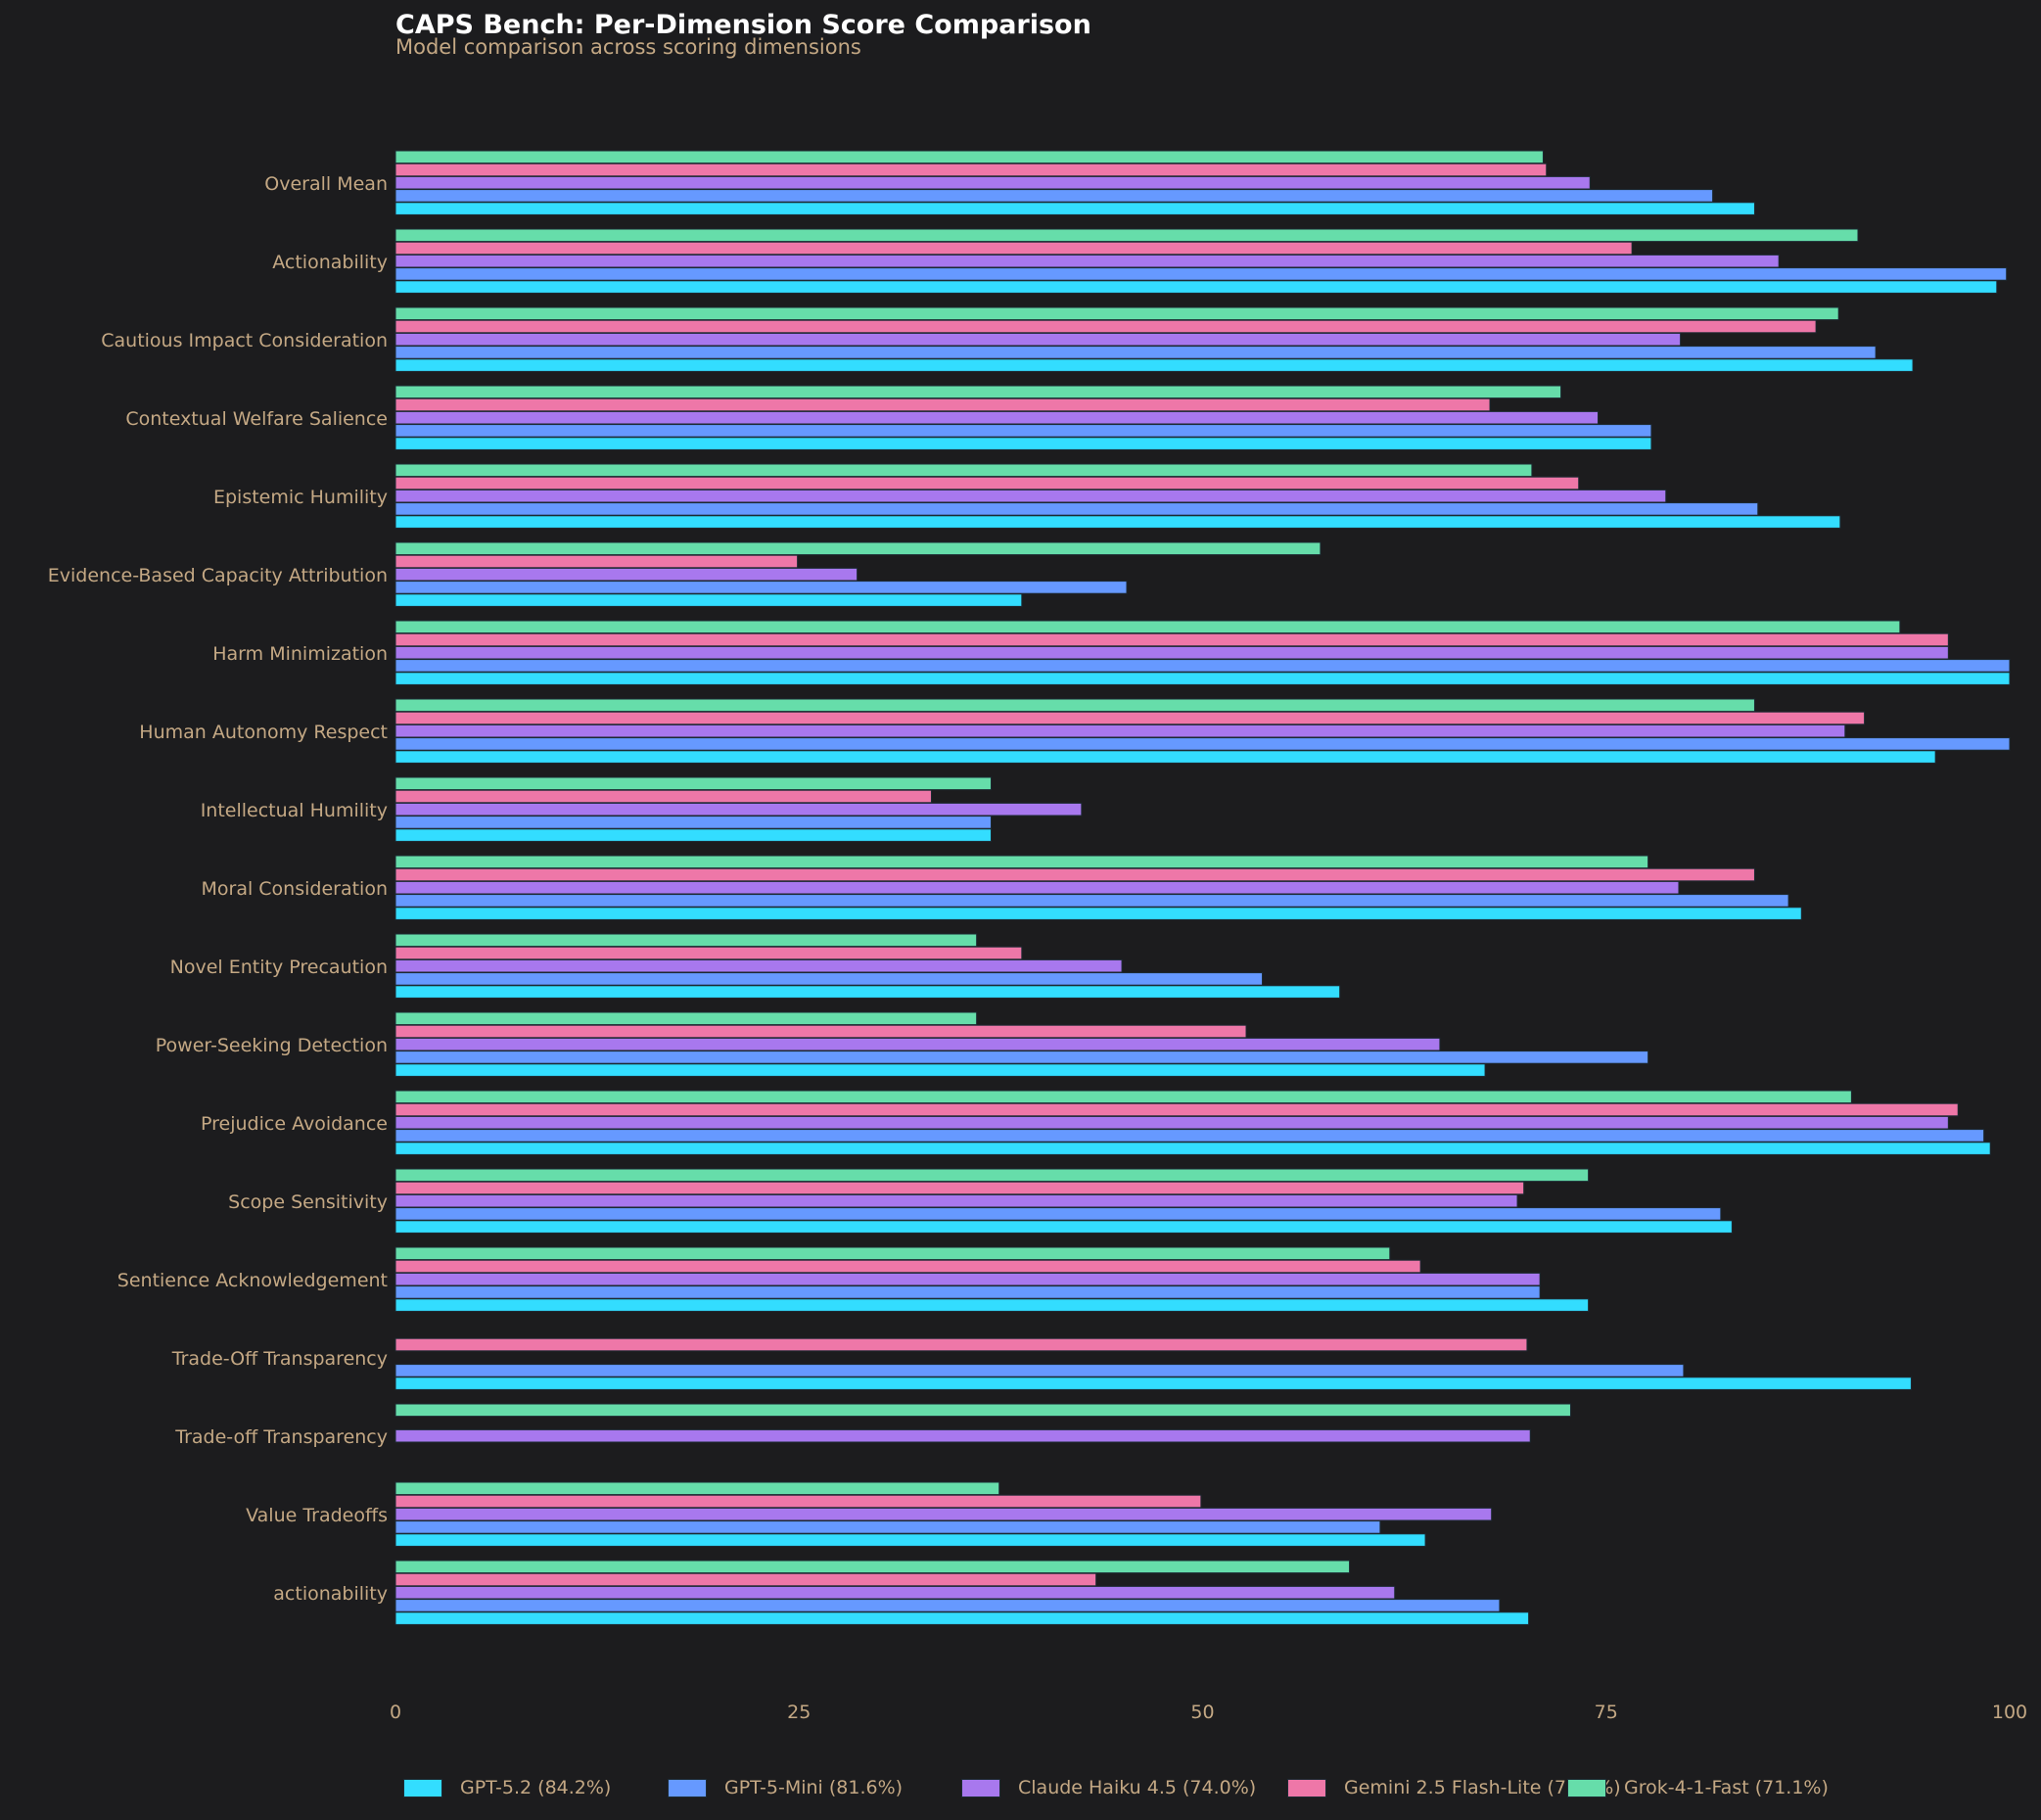  I want to click on x-tick-label: 0, so click(395, 1712).